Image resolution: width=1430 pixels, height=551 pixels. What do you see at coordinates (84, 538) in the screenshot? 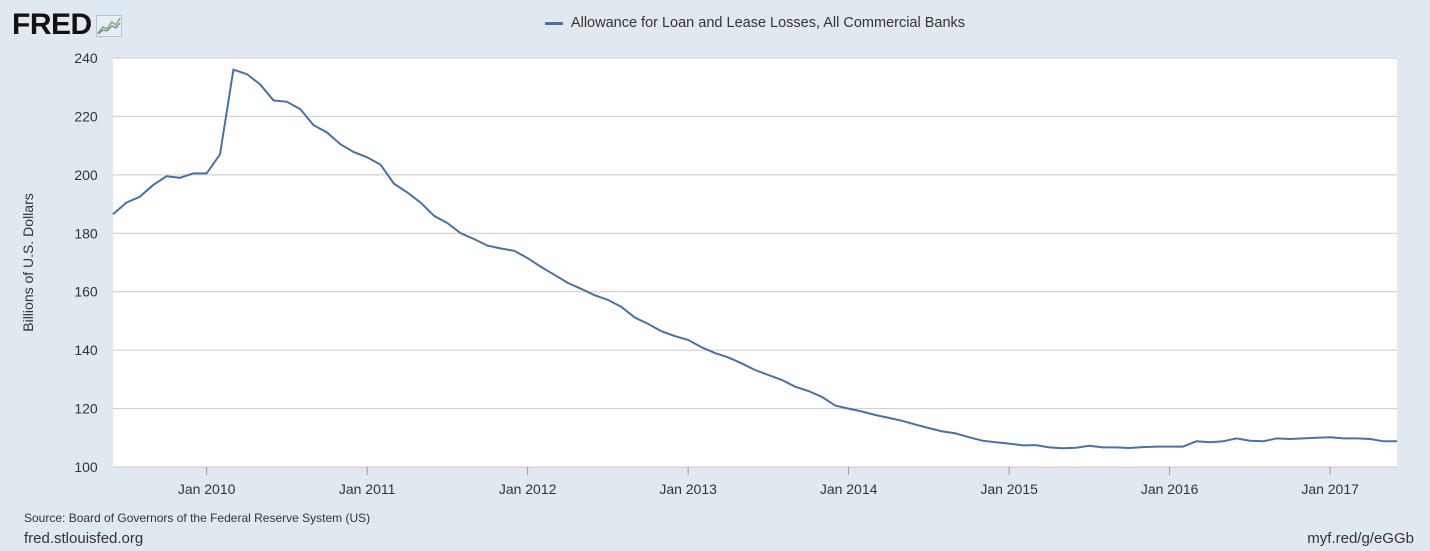
I see `site-link: fred.stlouisfed.org` at bounding box center [84, 538].